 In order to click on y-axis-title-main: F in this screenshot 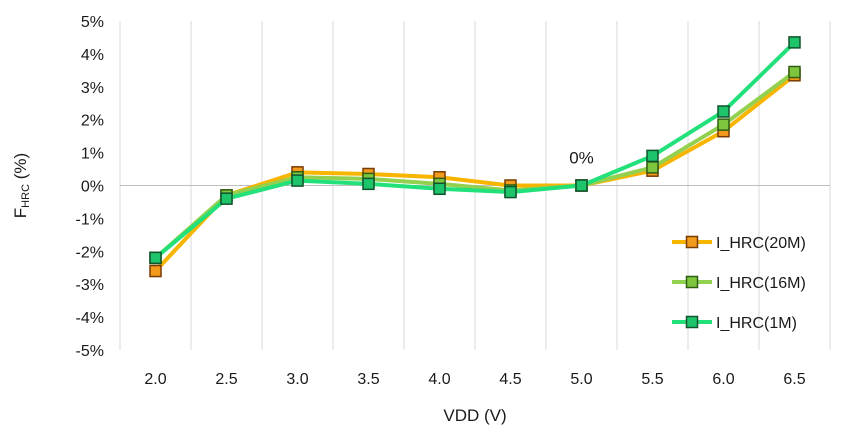, I will do `click(20, 213)`.